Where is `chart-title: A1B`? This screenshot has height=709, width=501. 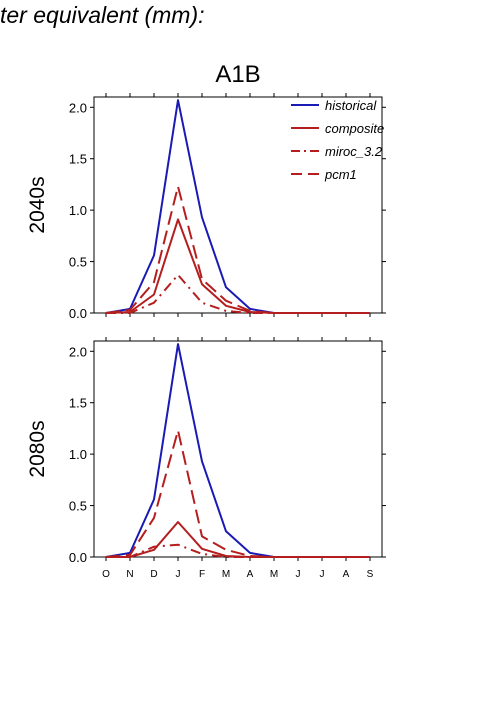 chart-title: A1B is located at coordinates (237, 74).